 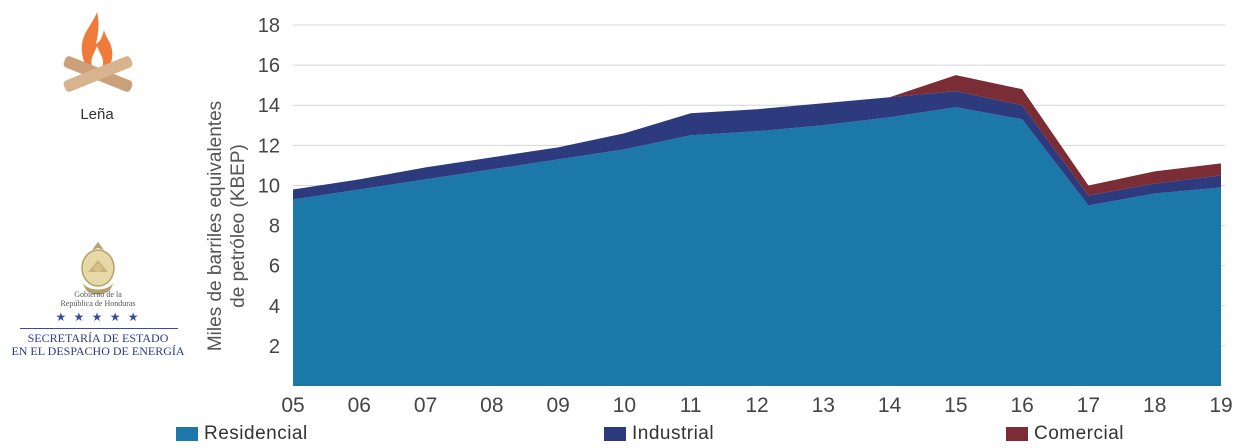 What do you see at coordinates (1088, 405) in the screenshot?
I see `x-tick-label: 17` at bounding box center [1088, 405].